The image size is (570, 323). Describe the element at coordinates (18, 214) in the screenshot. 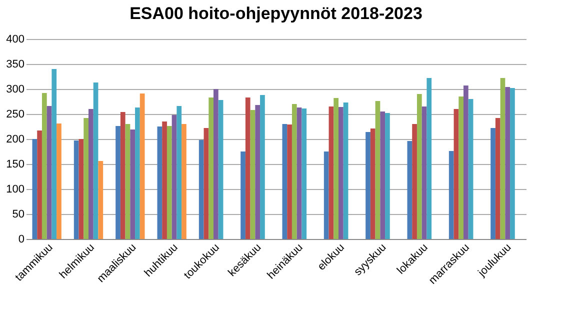

I see `y-tick-label: 50` at that location.